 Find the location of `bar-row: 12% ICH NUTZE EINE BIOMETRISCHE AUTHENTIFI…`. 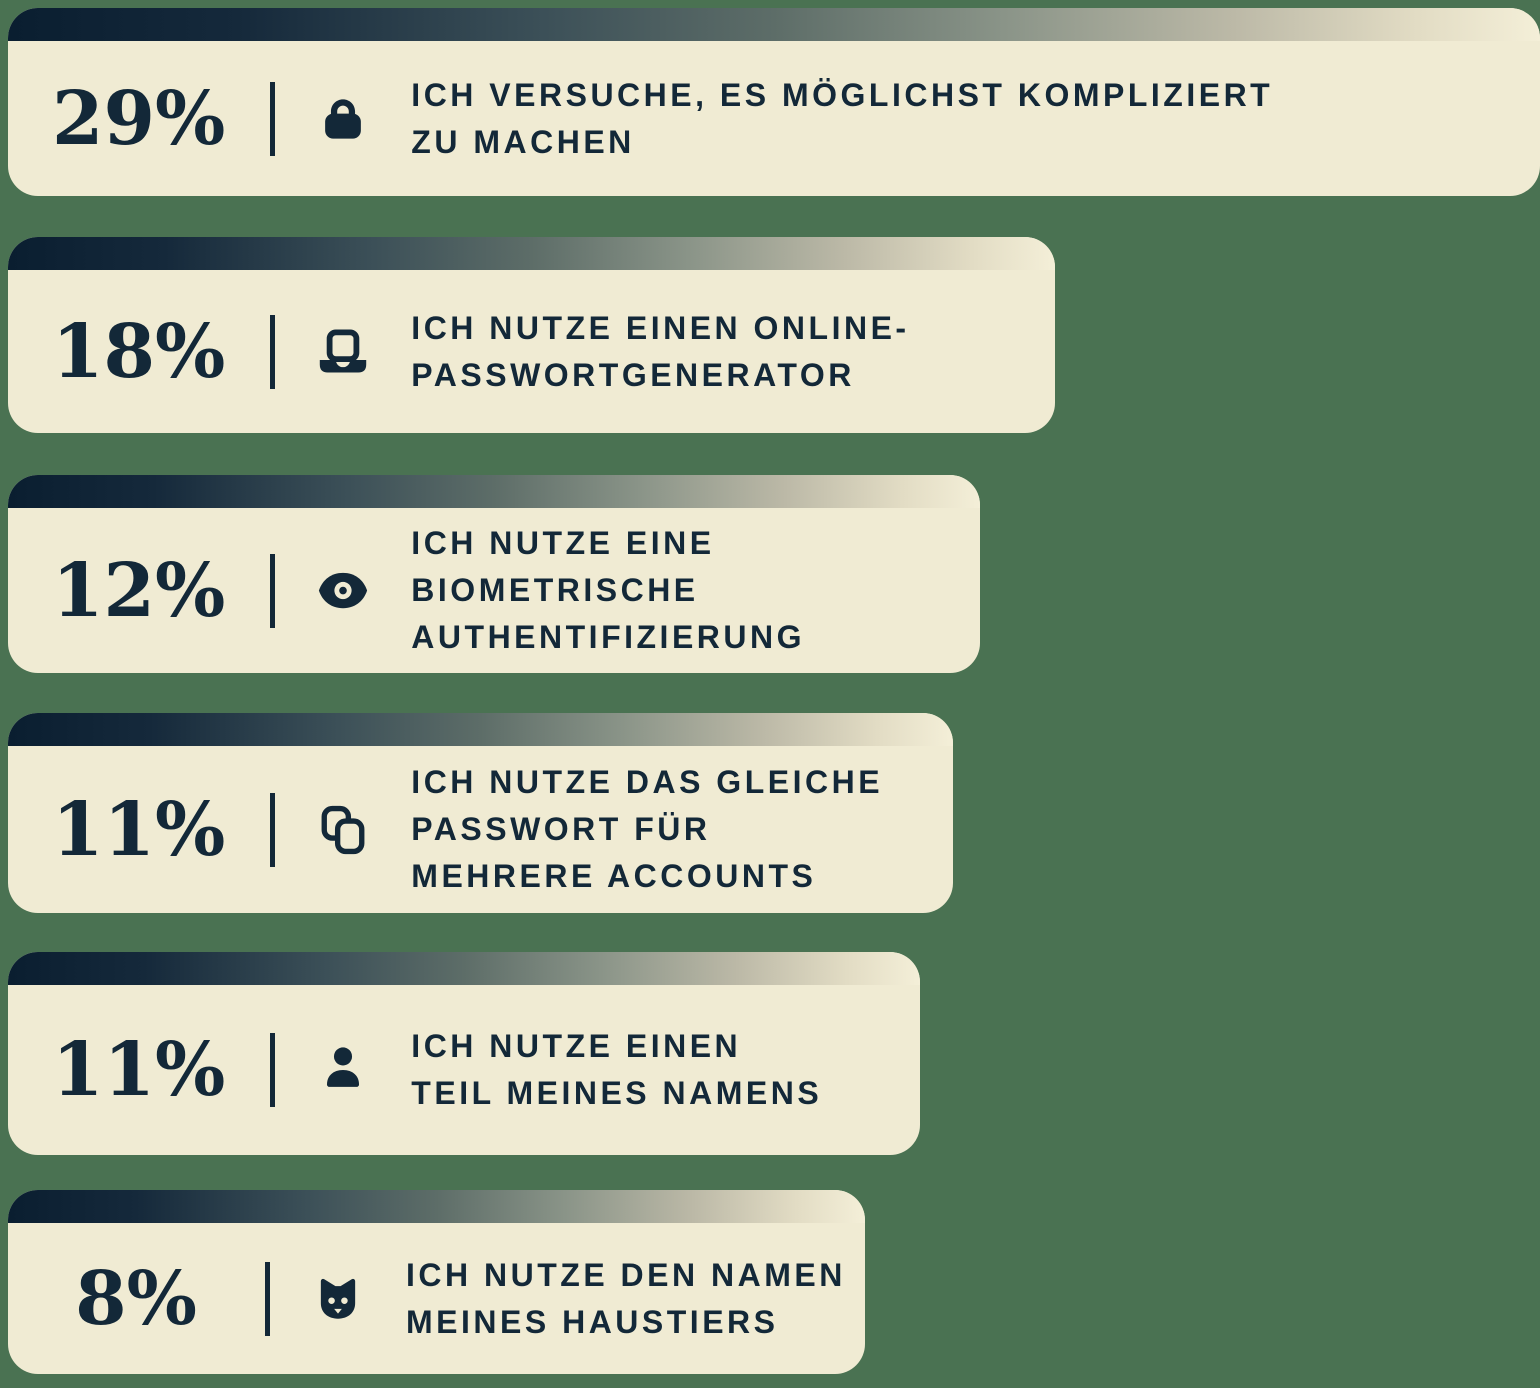

bar-row: 12% ICH NUTZE EINE BIOMETRISCHE AUTHENTIFI… is located at coordinates (494, 574).